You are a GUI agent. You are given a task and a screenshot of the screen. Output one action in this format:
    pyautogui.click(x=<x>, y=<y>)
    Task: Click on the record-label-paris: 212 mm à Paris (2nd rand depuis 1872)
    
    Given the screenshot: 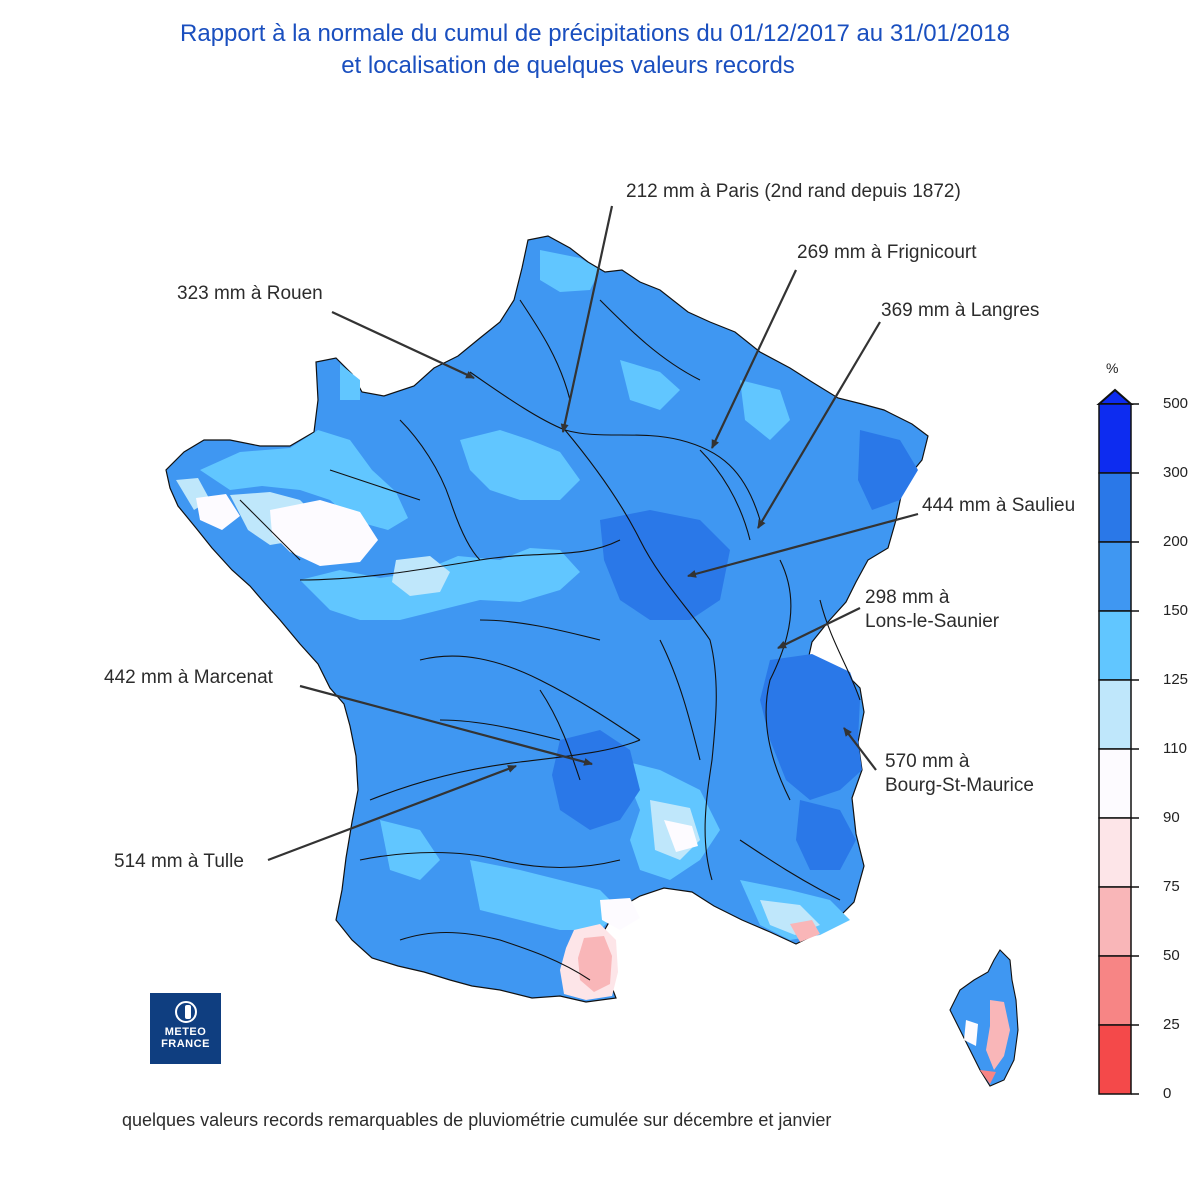 What is the action you would take?
    pyautogui.click(x=793, y=191)
    